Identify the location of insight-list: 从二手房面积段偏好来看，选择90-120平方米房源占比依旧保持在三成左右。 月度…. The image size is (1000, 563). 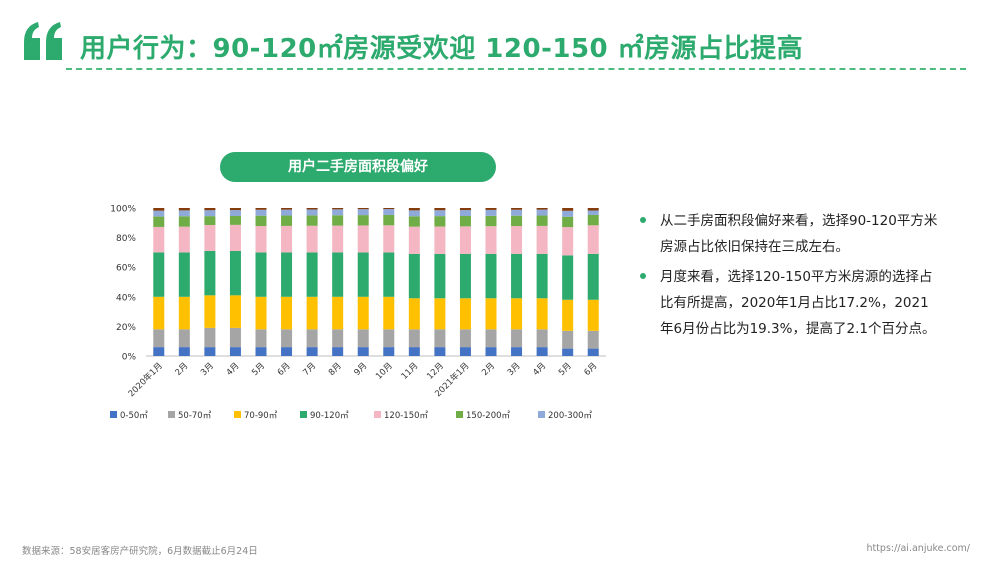
(788, 277).